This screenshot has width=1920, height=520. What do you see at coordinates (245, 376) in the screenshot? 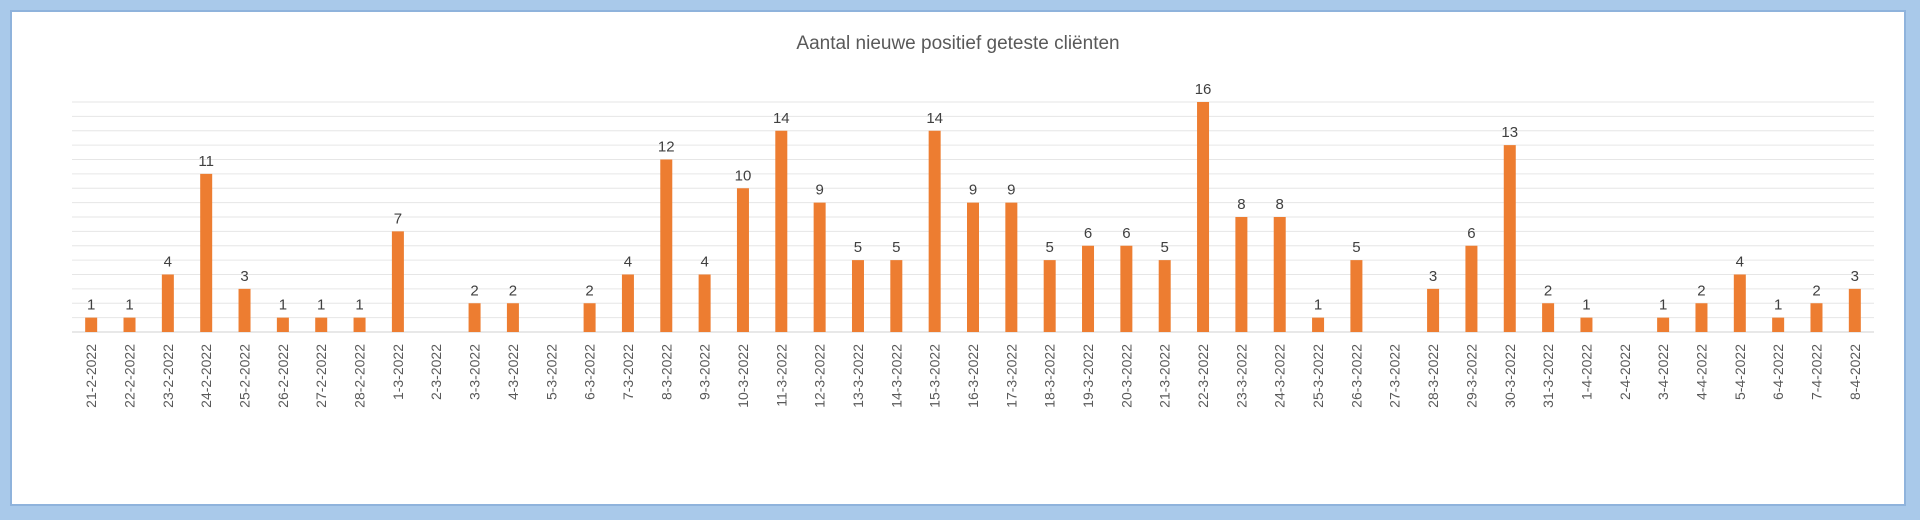
I see `x-tick-label: 25-2-2022` at bounding box center [245, 376].